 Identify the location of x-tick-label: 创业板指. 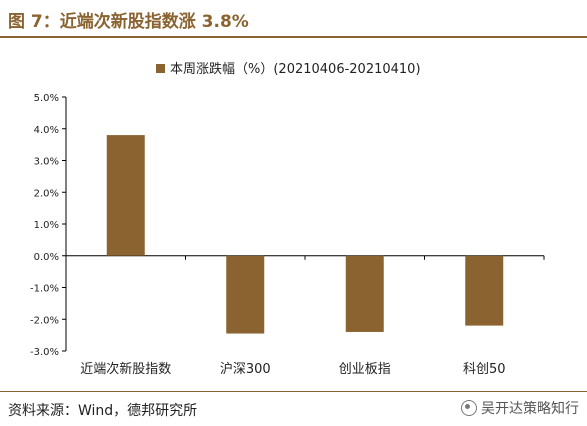
(365, 369).